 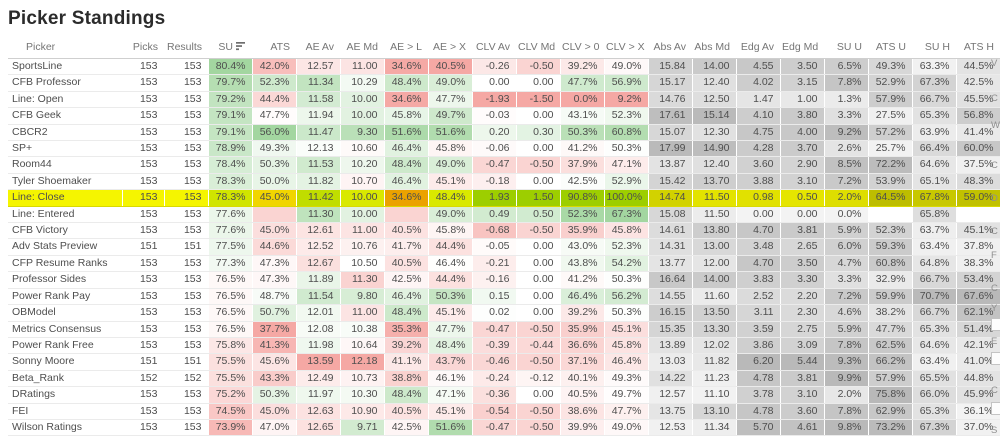 What do you see at coordinates (65, 231) in the screenshot?
I see `cell-picker: CFB Victory` at bounding box center [65, 231].